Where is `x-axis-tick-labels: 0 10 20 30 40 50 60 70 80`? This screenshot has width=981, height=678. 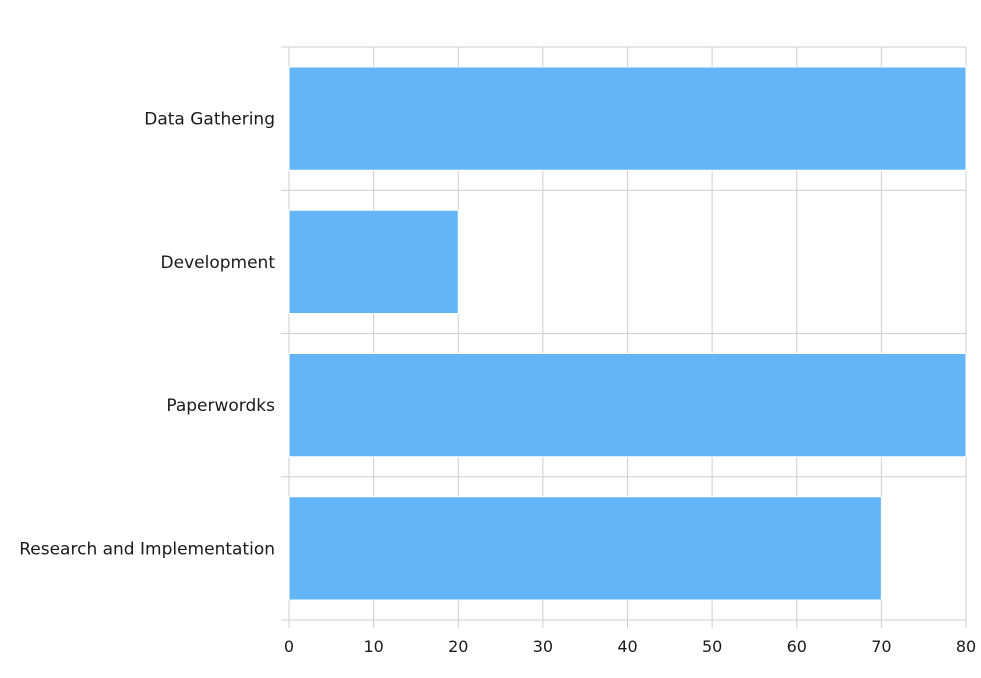
x-axis-tick-labels: 0 10 20 30 40 50 60 70 80 is located at coordinates (630, 646).